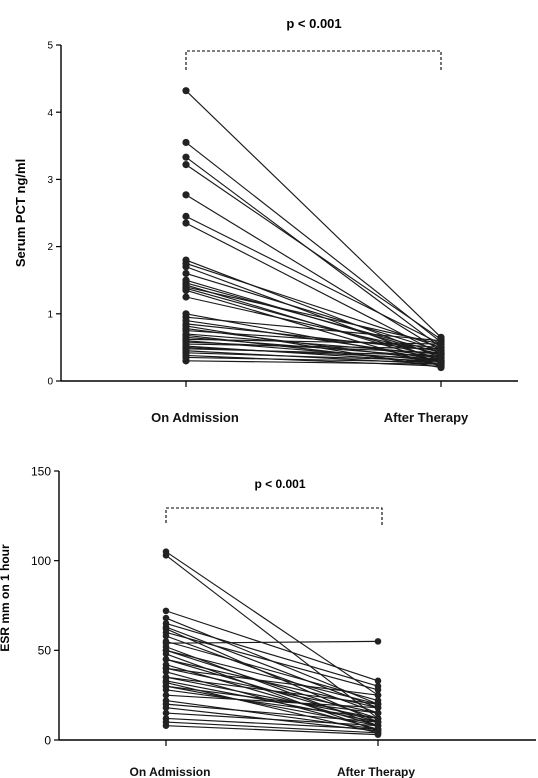 The image size is (538, 778). I want to click on esr-y-ticks: 0 50 100 150, so click(45, 605).